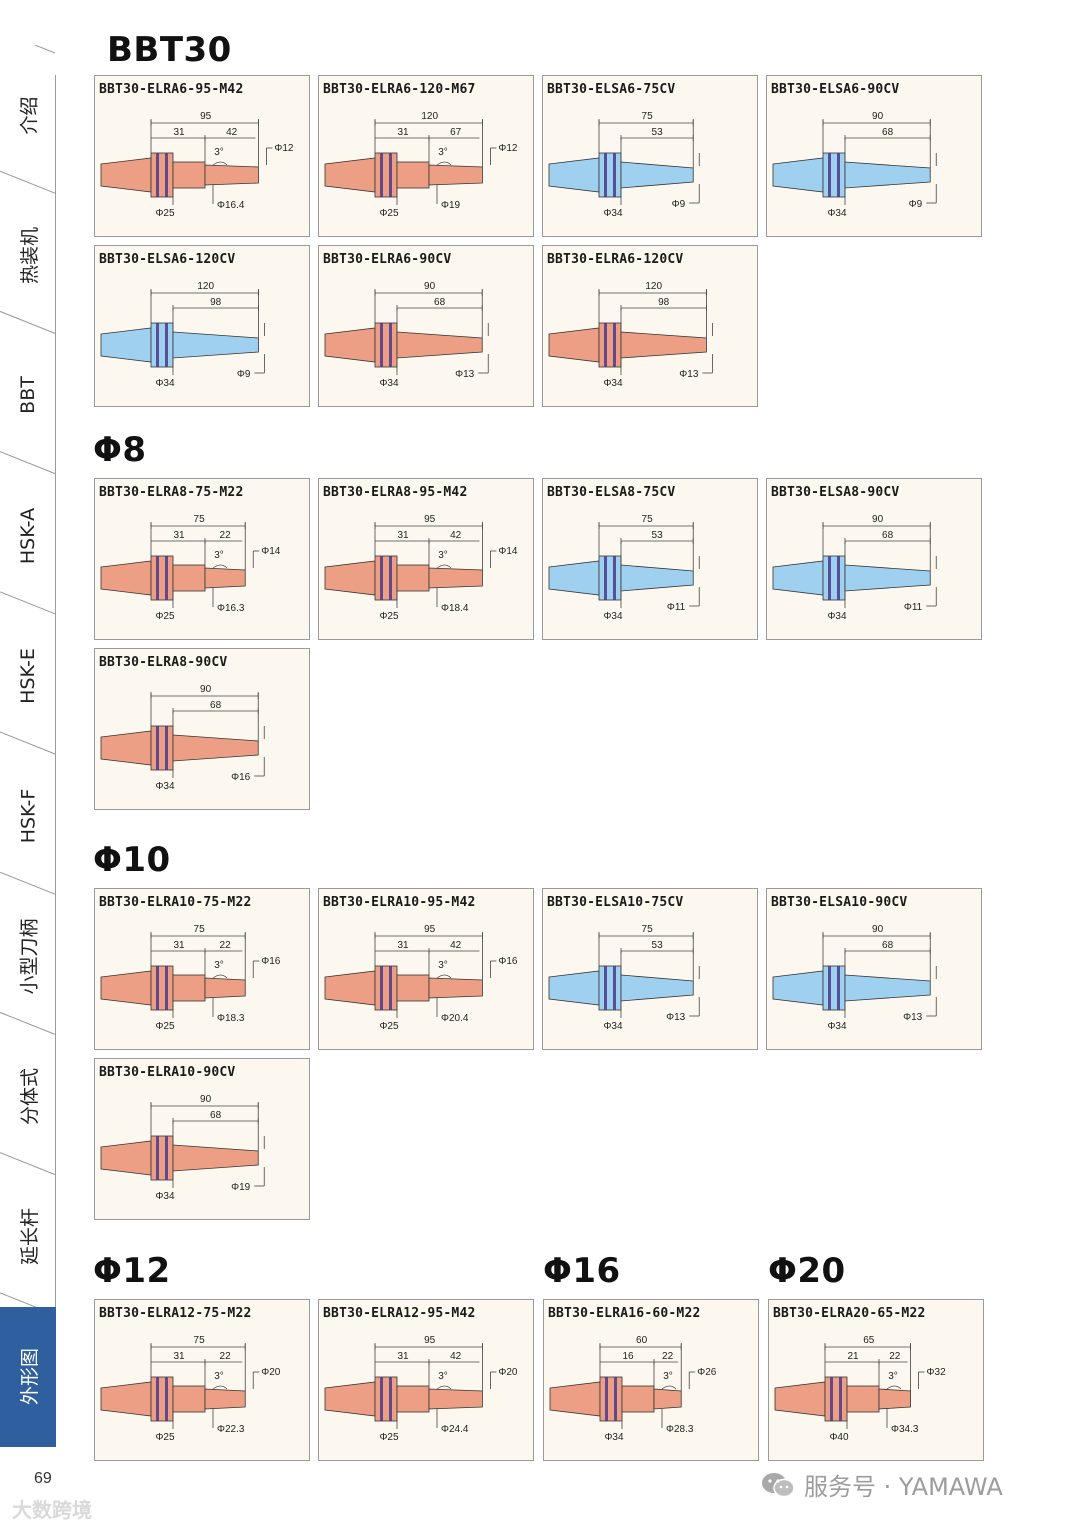  I want to click on sidebar-tab: 延长杆, so click(28, 1237).